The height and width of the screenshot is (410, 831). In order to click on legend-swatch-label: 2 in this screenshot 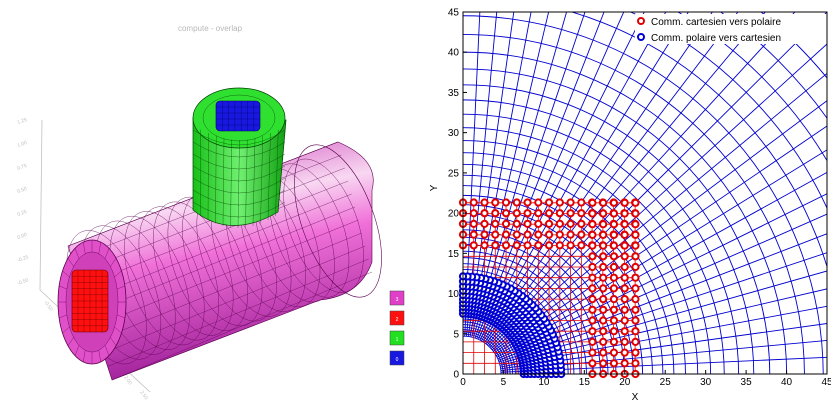, I will do `click(397, 320)`.